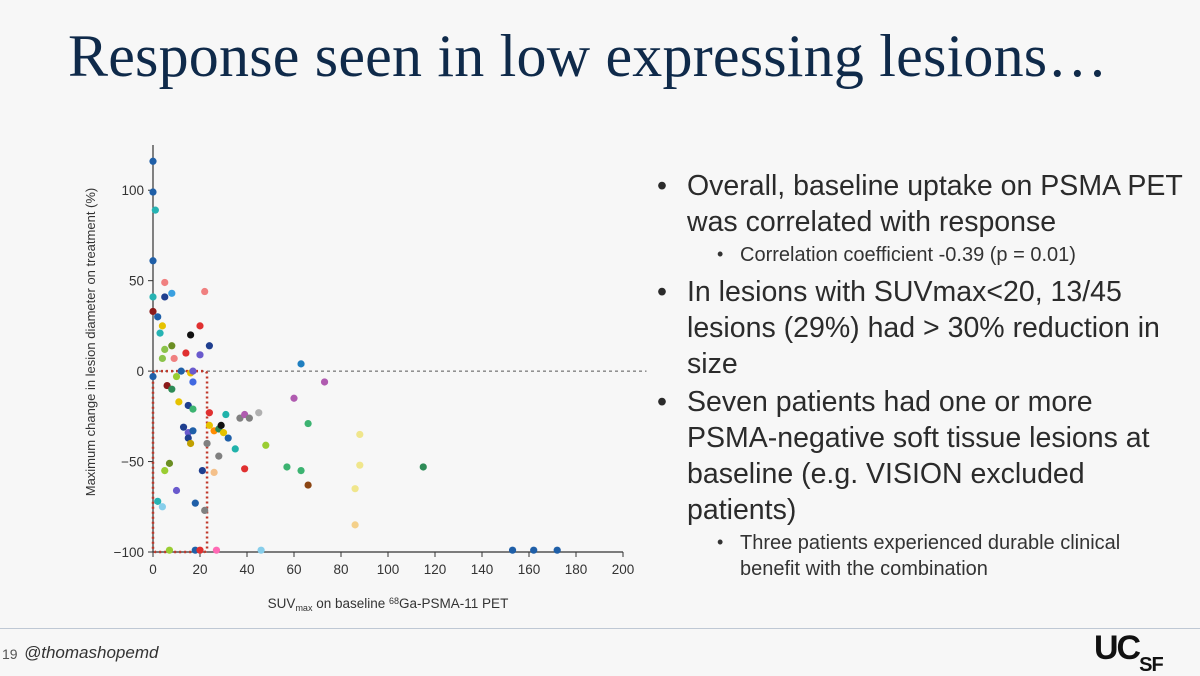 This screenshot has height=676, width=1200. I want to click on twitter-handle: @thomashopemd, so click(91, 652).